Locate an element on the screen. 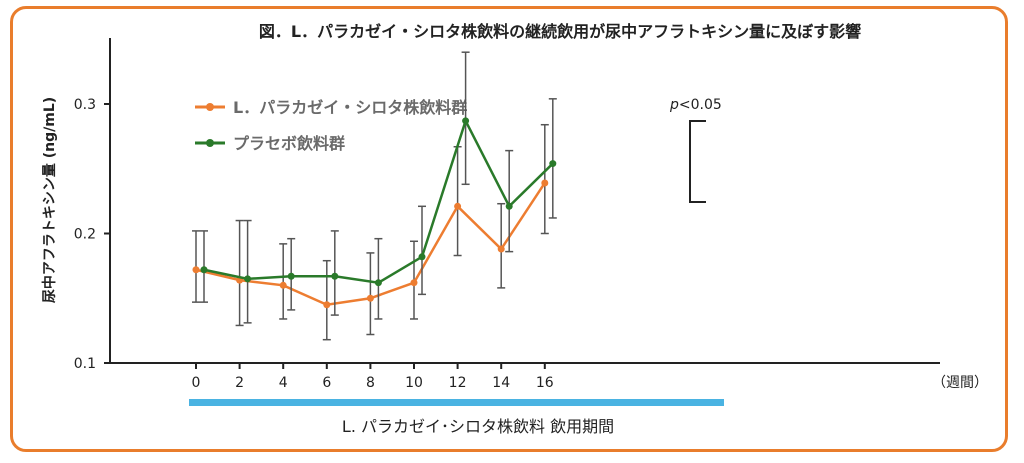 The width and height of the screenshot is (1024, 463). p-value-symbol: p is located at coordinates (674, 105).